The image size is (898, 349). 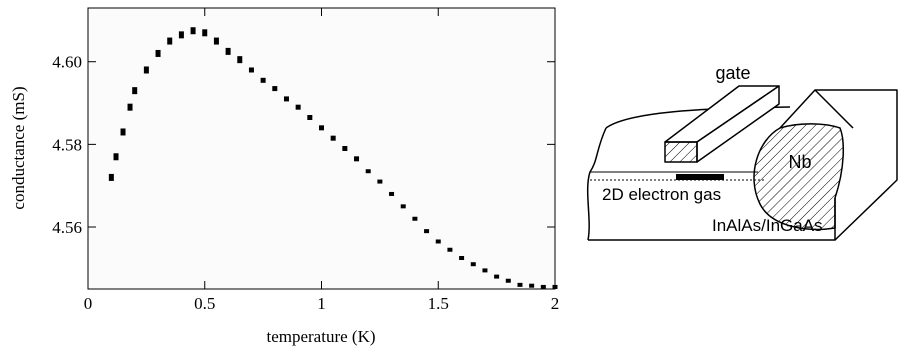 I want to click on substrate-side-face, so click(x=866, y=188).